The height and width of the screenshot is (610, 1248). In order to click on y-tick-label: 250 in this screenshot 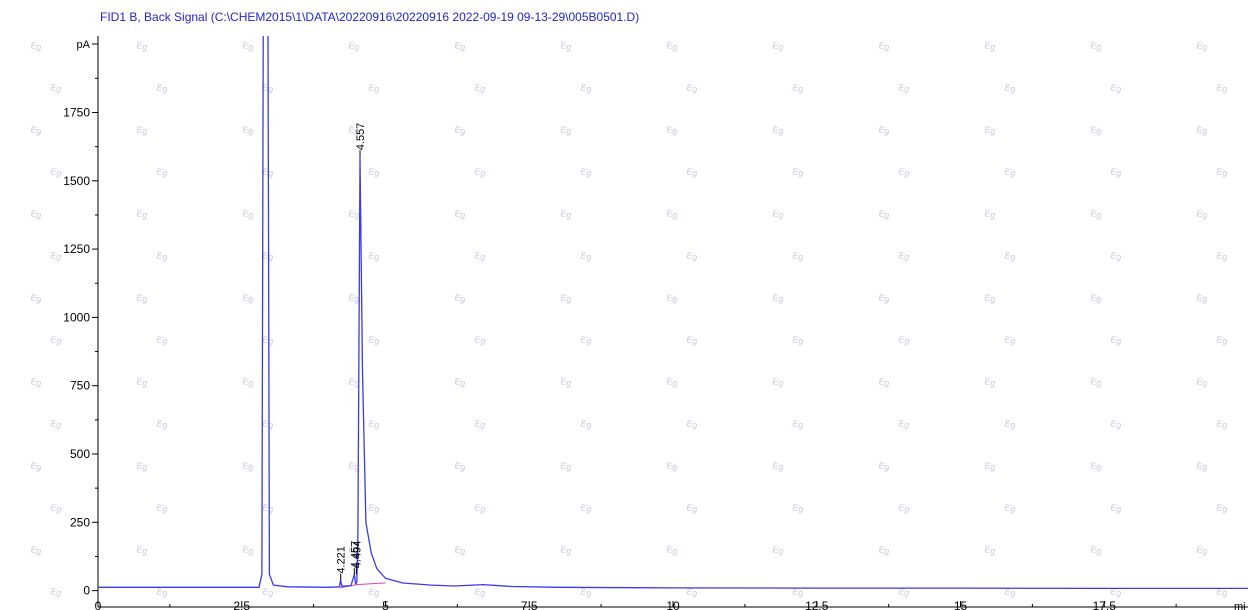, I will do `click(80, 522)`.